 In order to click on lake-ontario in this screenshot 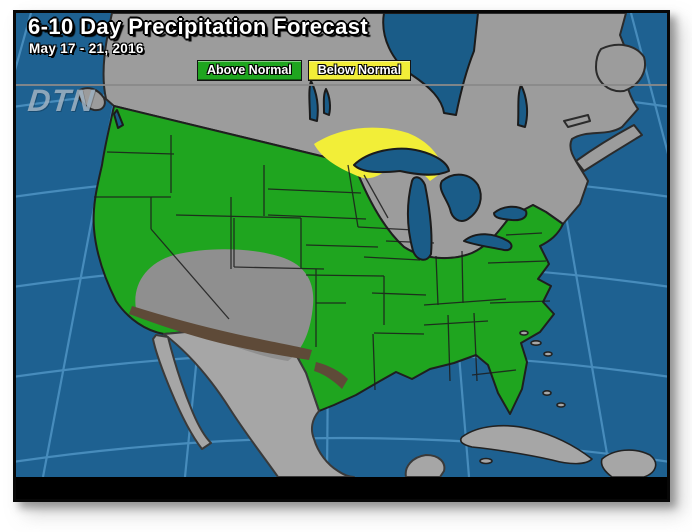, I will do `click(510, 213)`.